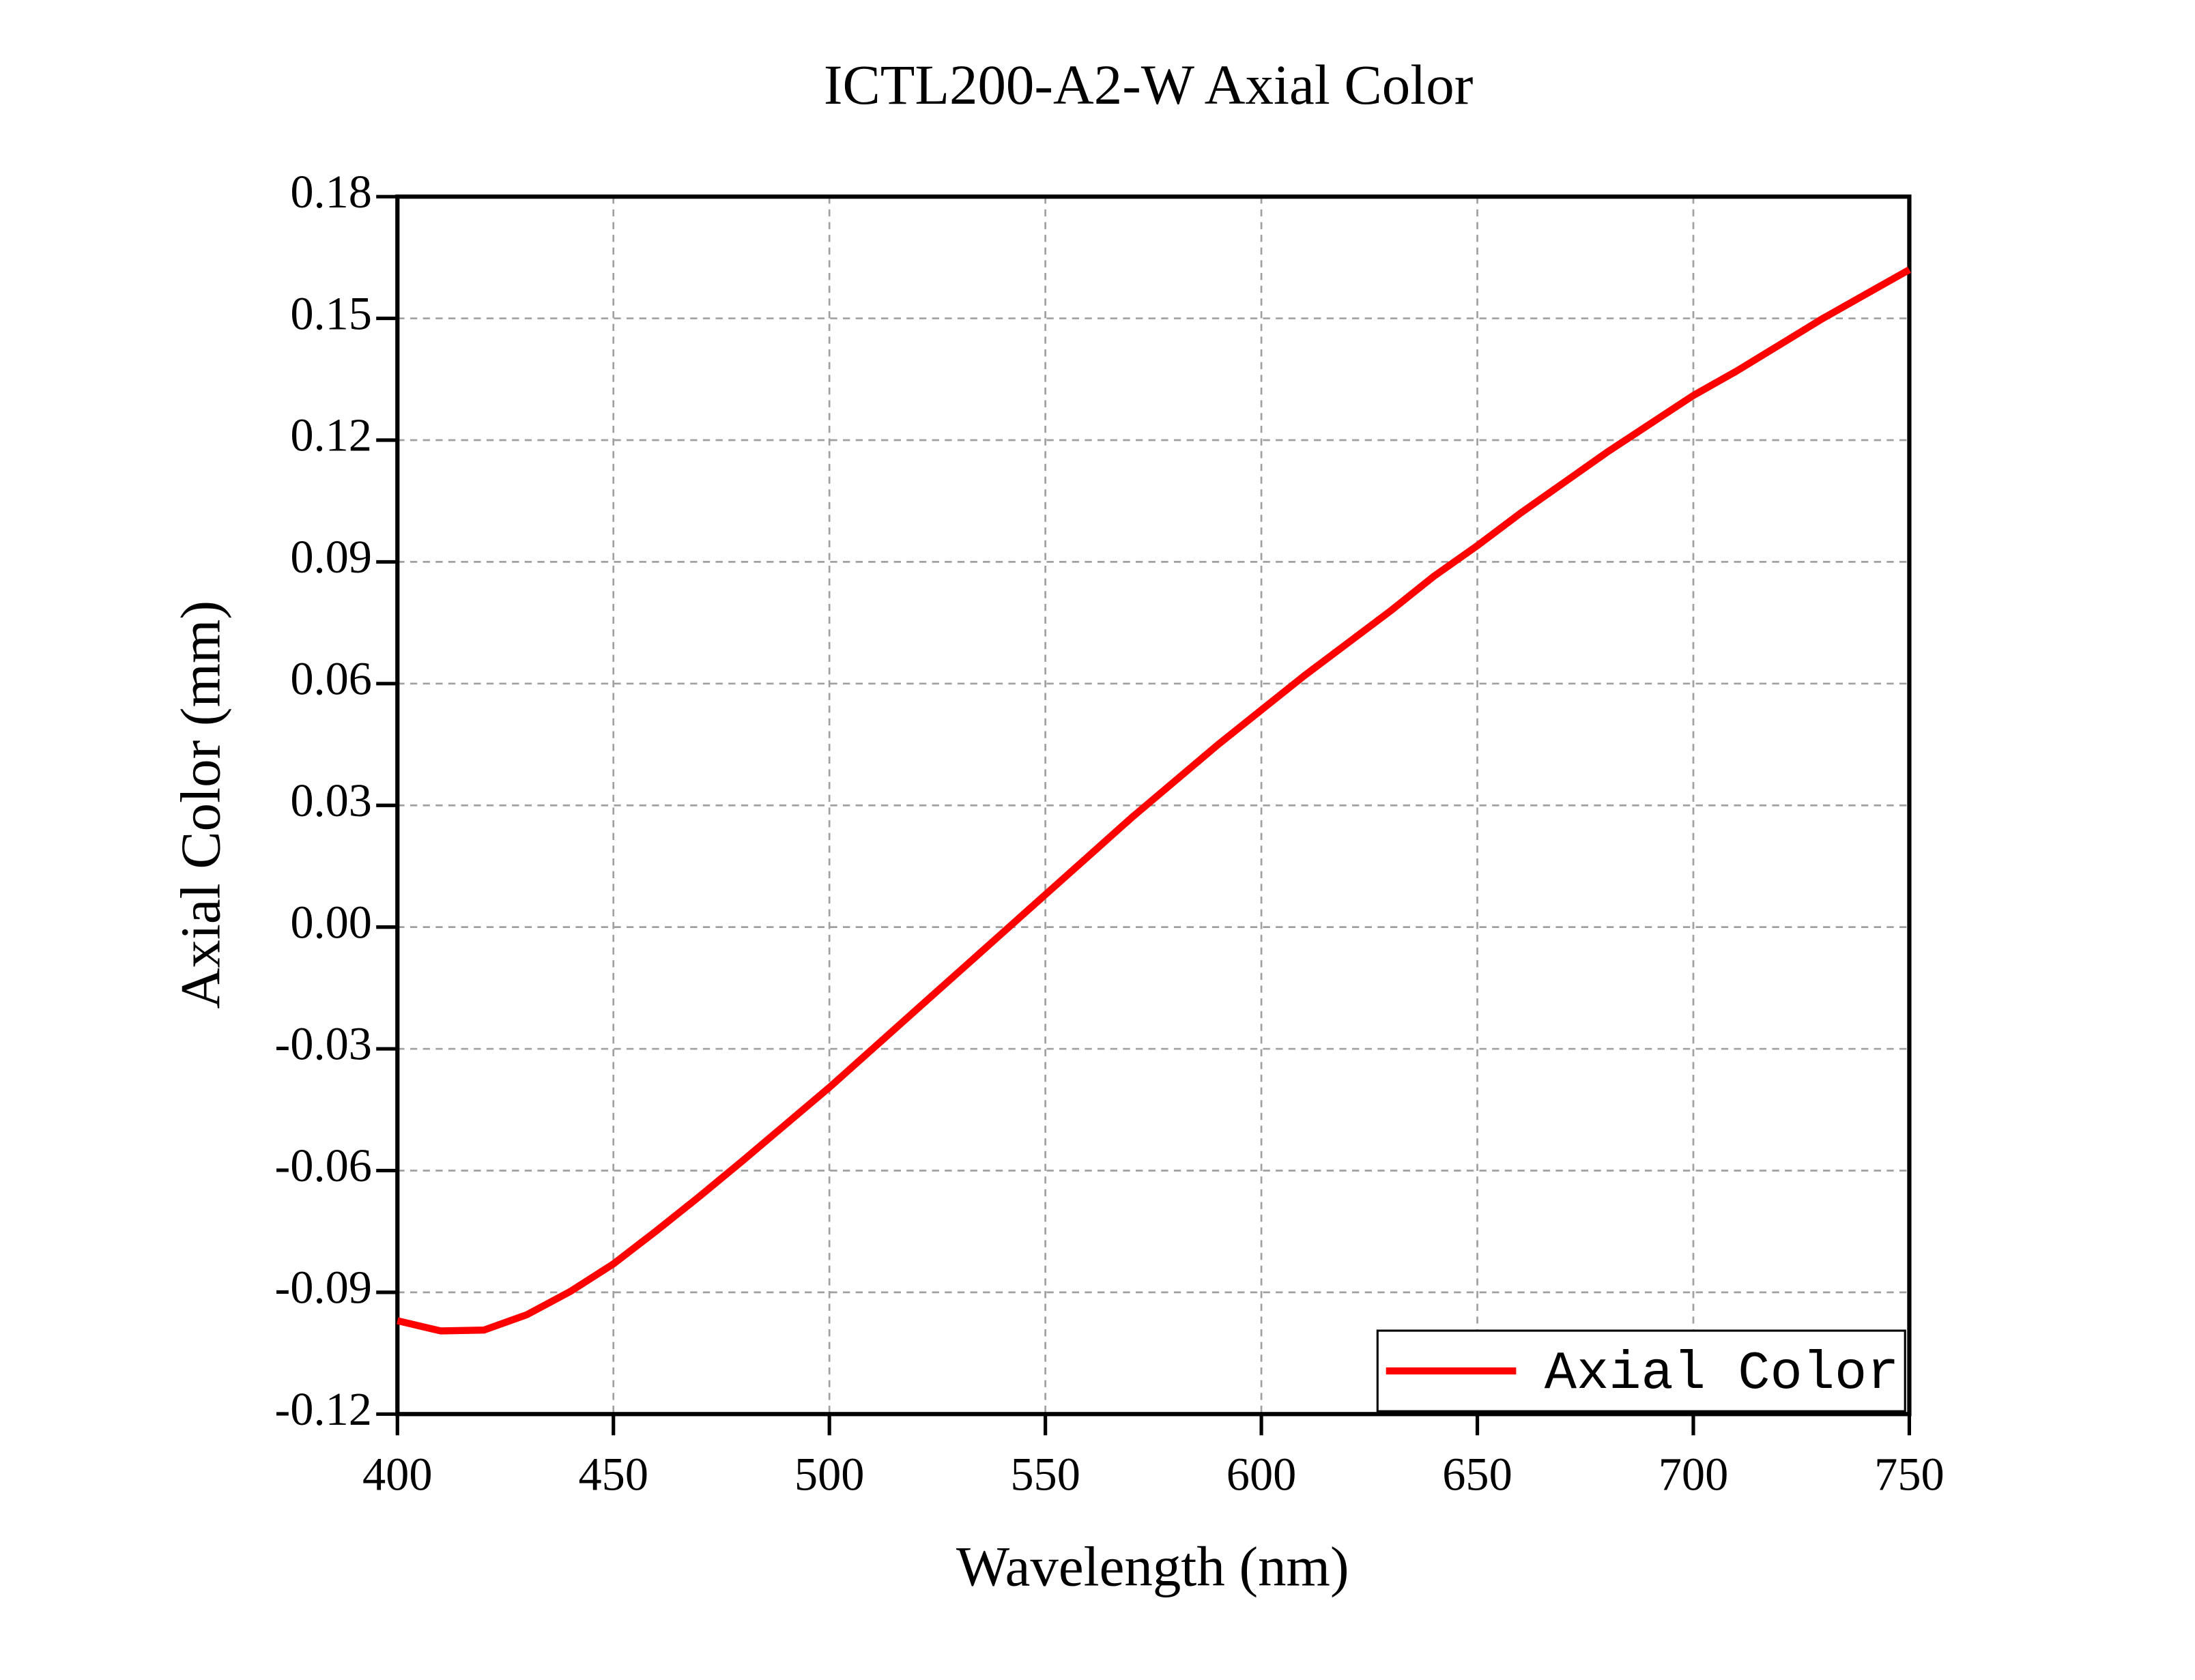 This screenshot has width=2195, height=1680. I want to click on legend-label: Axial Color, so click(1722, 1373).